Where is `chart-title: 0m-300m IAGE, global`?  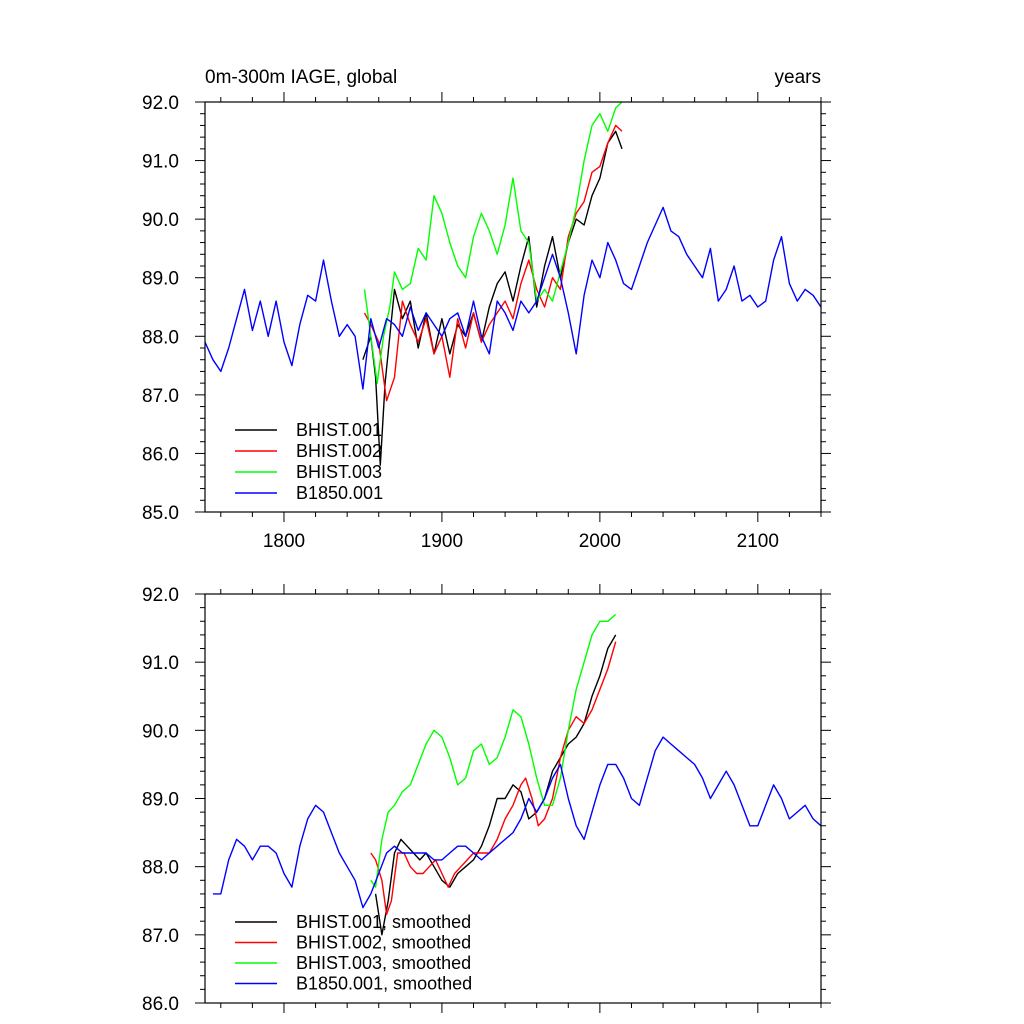
chart-title: 0m-300m IAGE, global is located at coordinates (301, 77).